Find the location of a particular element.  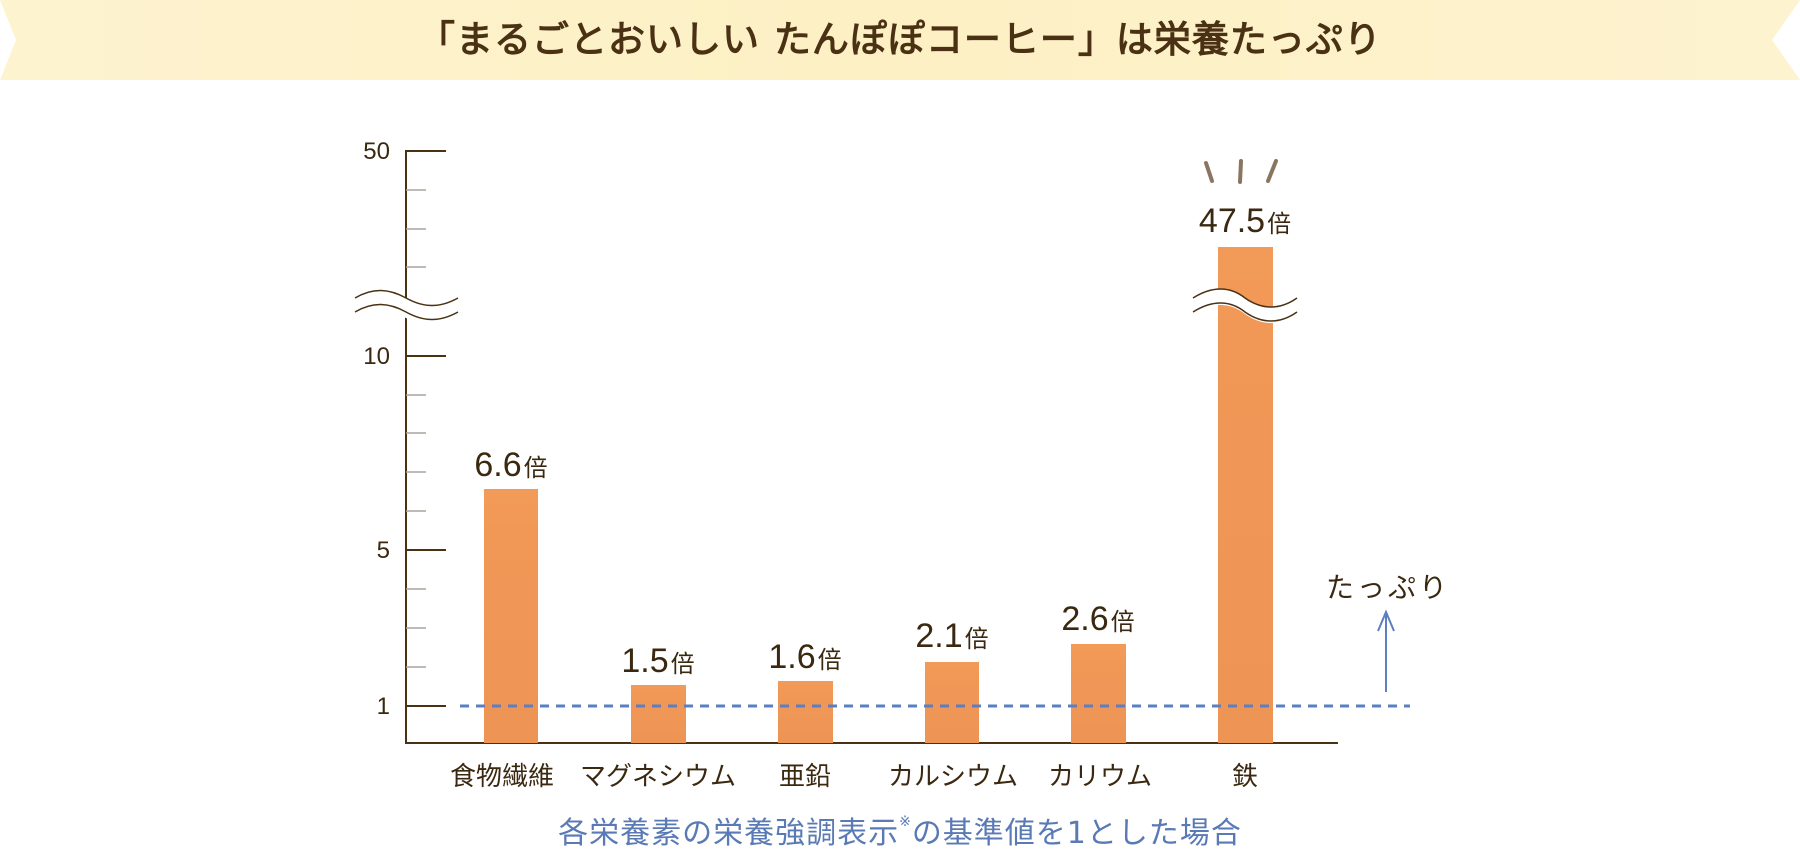

title-banner: 「まるごとおいしい たんぽぽコーヒー」は栄養たっぷり is located at coordinates (900, 40).